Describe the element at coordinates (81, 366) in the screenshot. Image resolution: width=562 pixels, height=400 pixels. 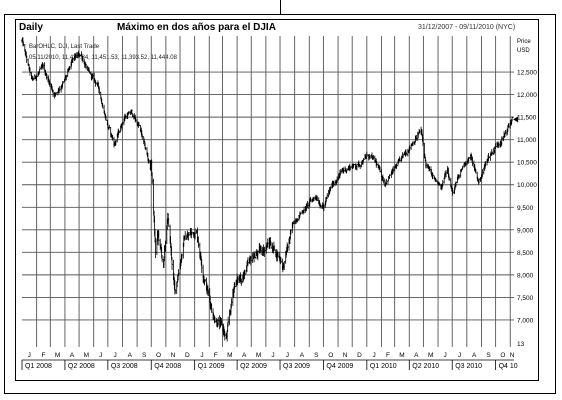
I see `quarter-label: Q2 2008` at that location.